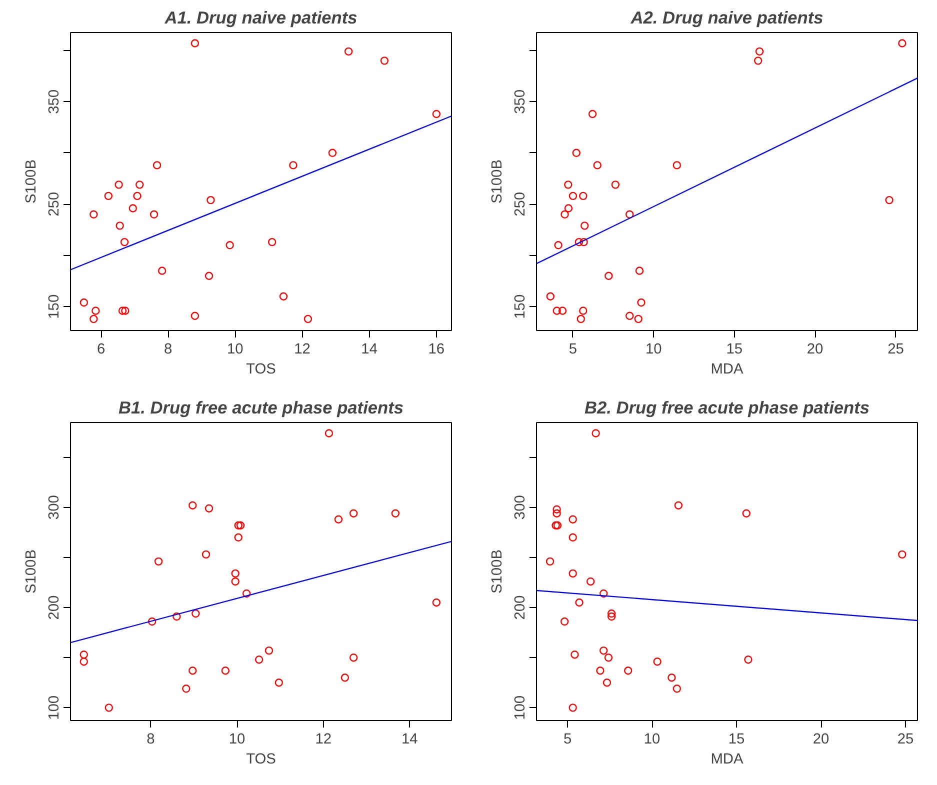 This screenshot has width=937, height=785. I want to click on x-tick-label: 16, so click(436, 350).